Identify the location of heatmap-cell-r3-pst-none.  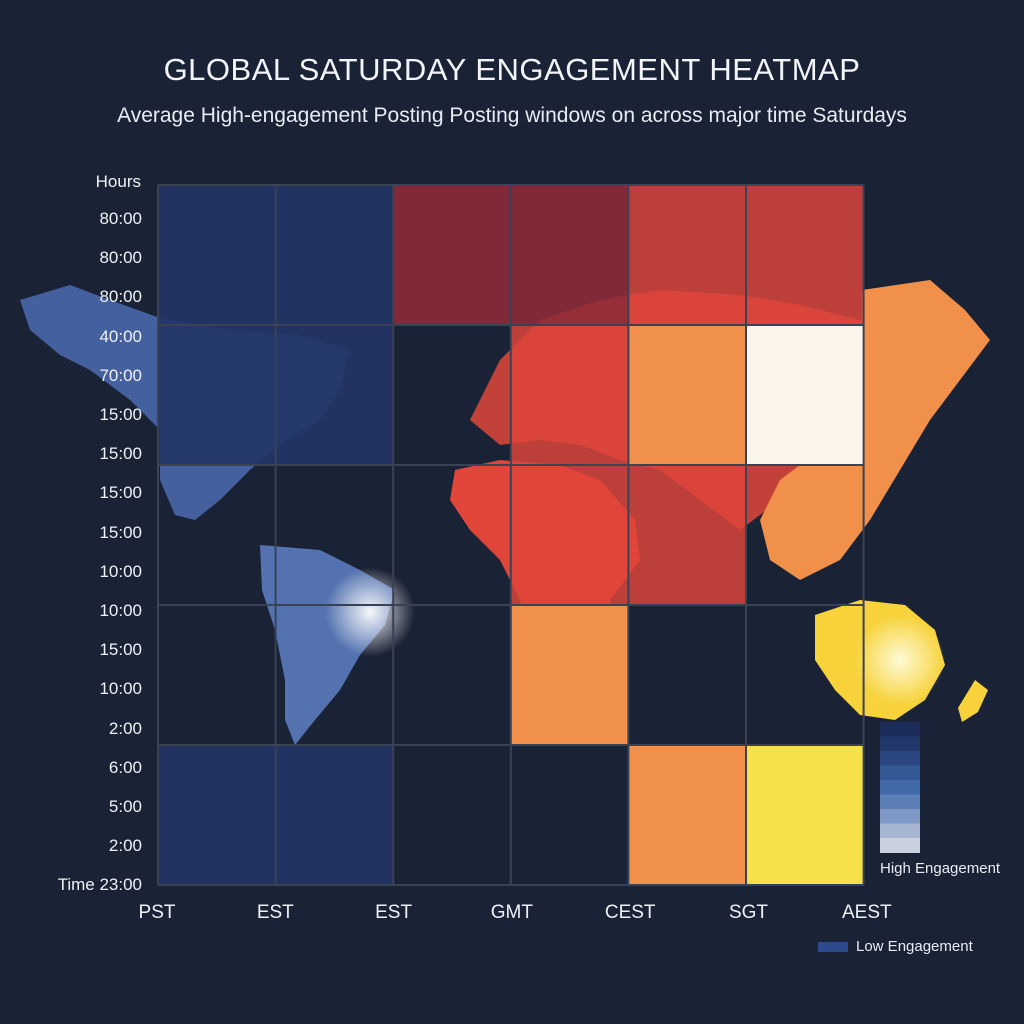
(217, 535).